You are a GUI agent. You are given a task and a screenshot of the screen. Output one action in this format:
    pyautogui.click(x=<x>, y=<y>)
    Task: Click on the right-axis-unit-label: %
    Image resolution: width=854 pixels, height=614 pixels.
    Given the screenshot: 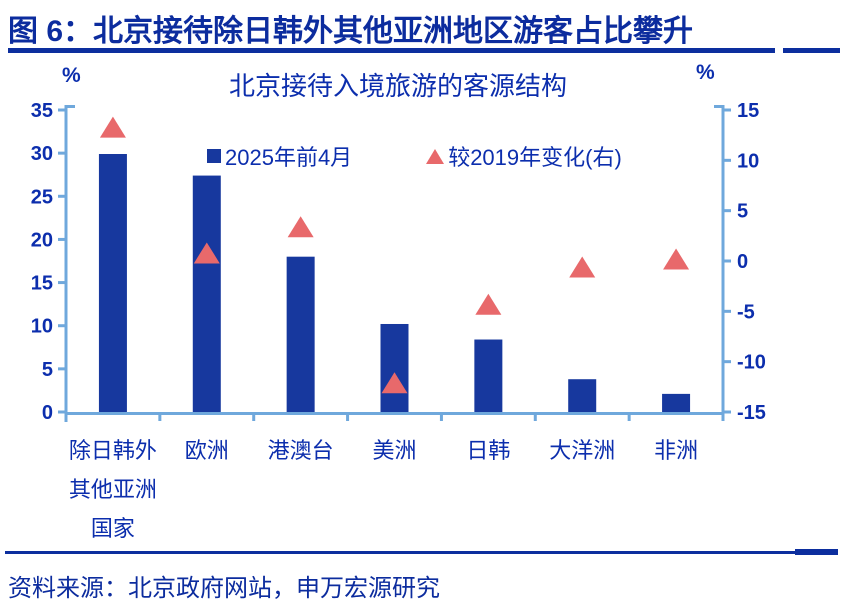 What is the action you would take?
    pyautogui.click(x=705, y=72)
    